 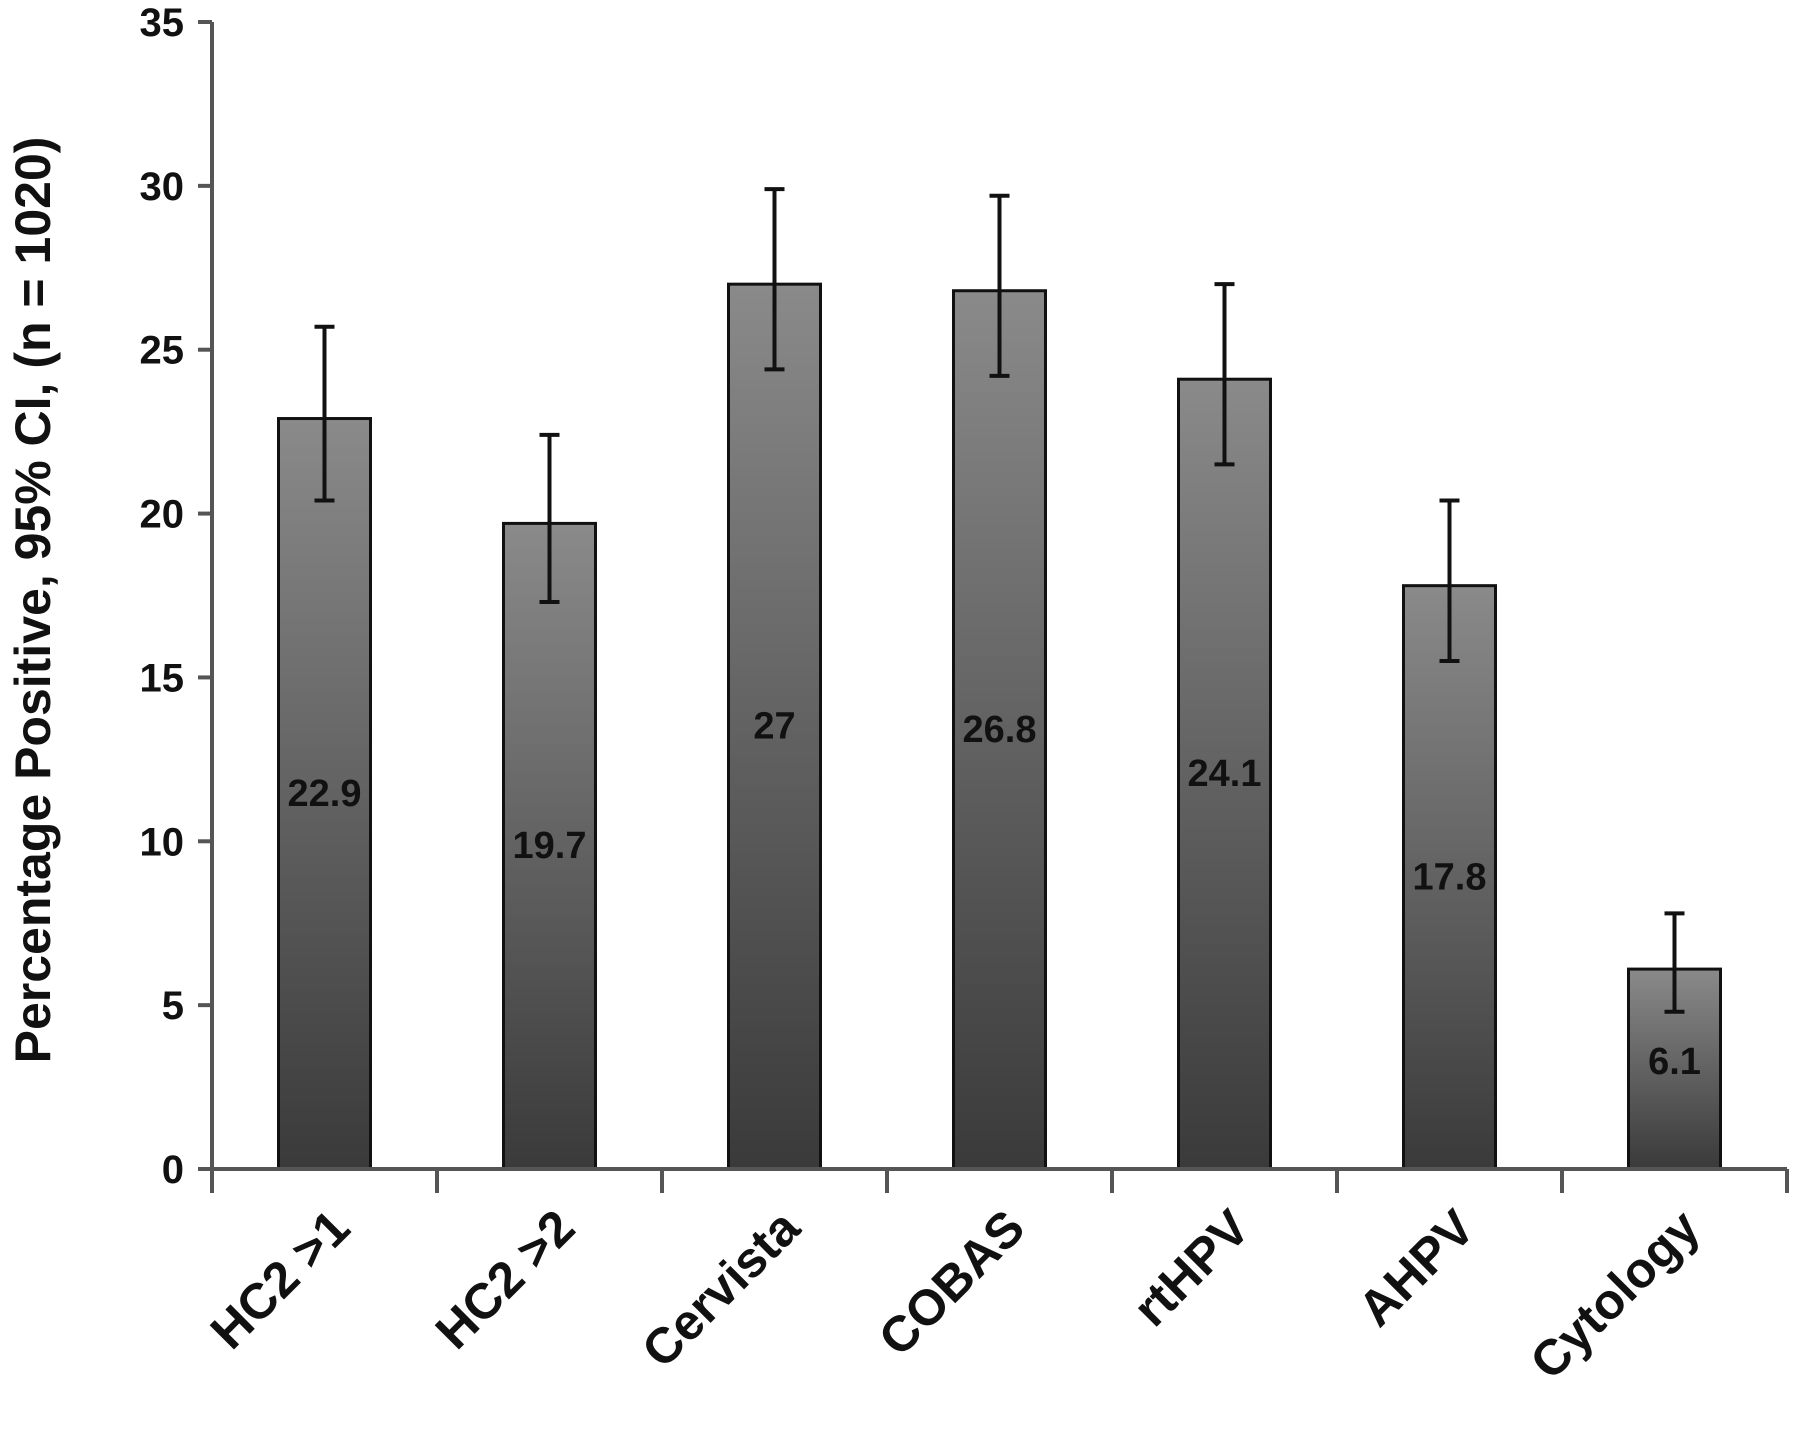 I want to click on x-tick-label-rthpv: rtHPV, so click(x=1191, y=1268).